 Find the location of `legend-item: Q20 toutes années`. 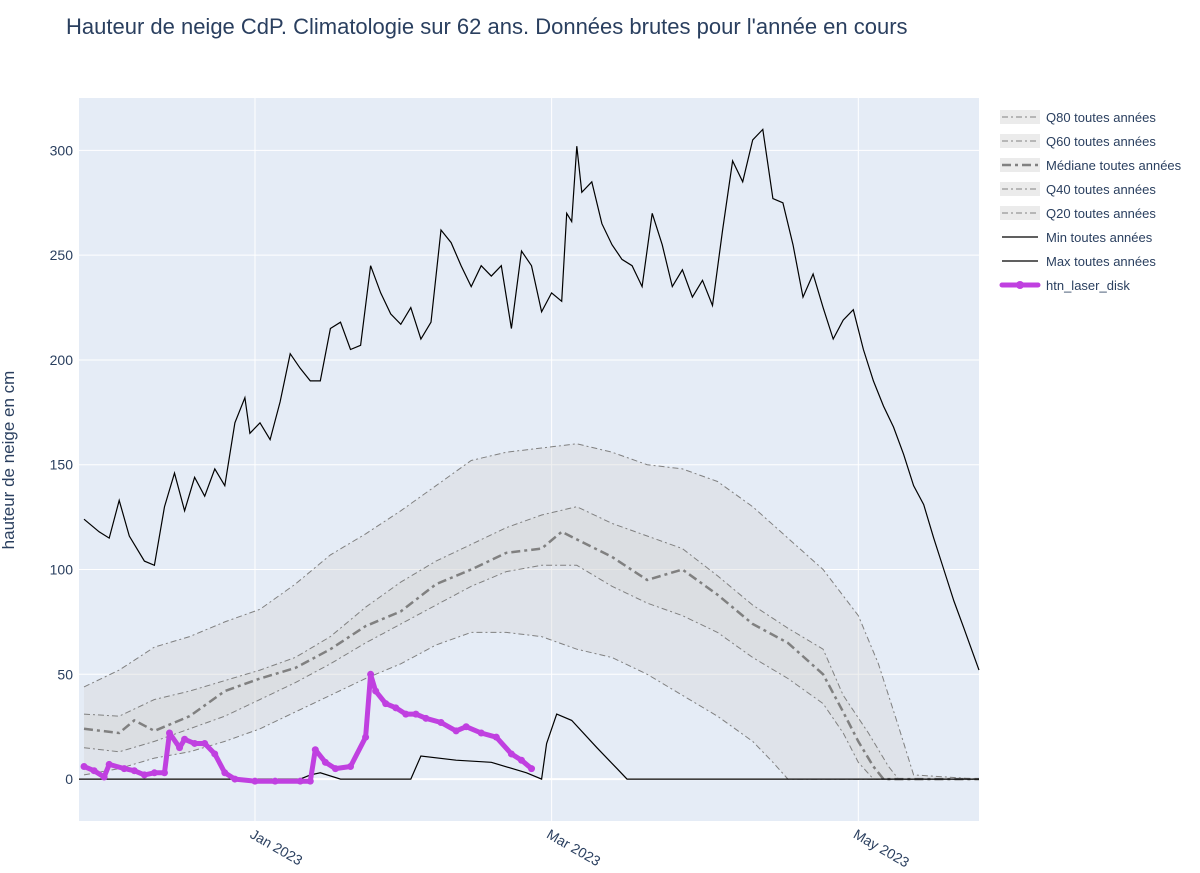

legend-item: Q20 toutes années is located at coordinates (1078, 213).